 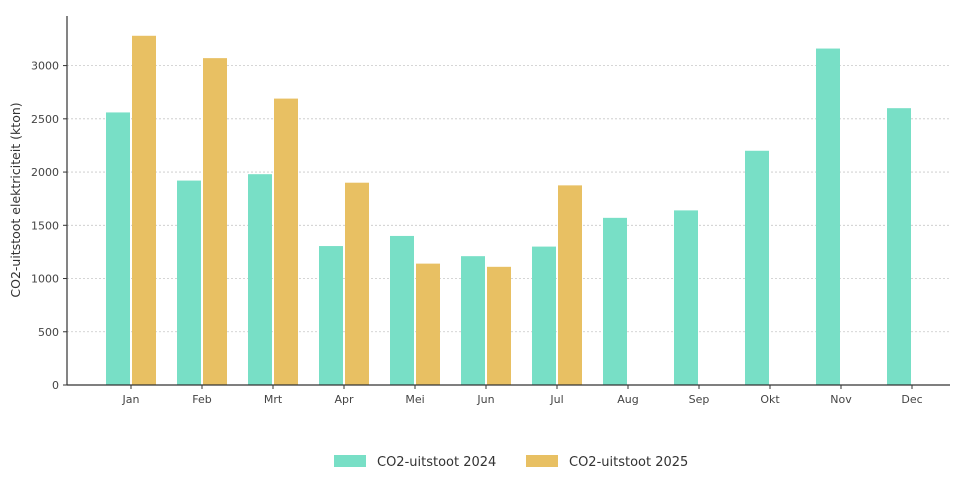 What do you see at coordinates (428, 324) in the screenshot?
I see `bar-mei-2025` at bounding box center [428, 324].